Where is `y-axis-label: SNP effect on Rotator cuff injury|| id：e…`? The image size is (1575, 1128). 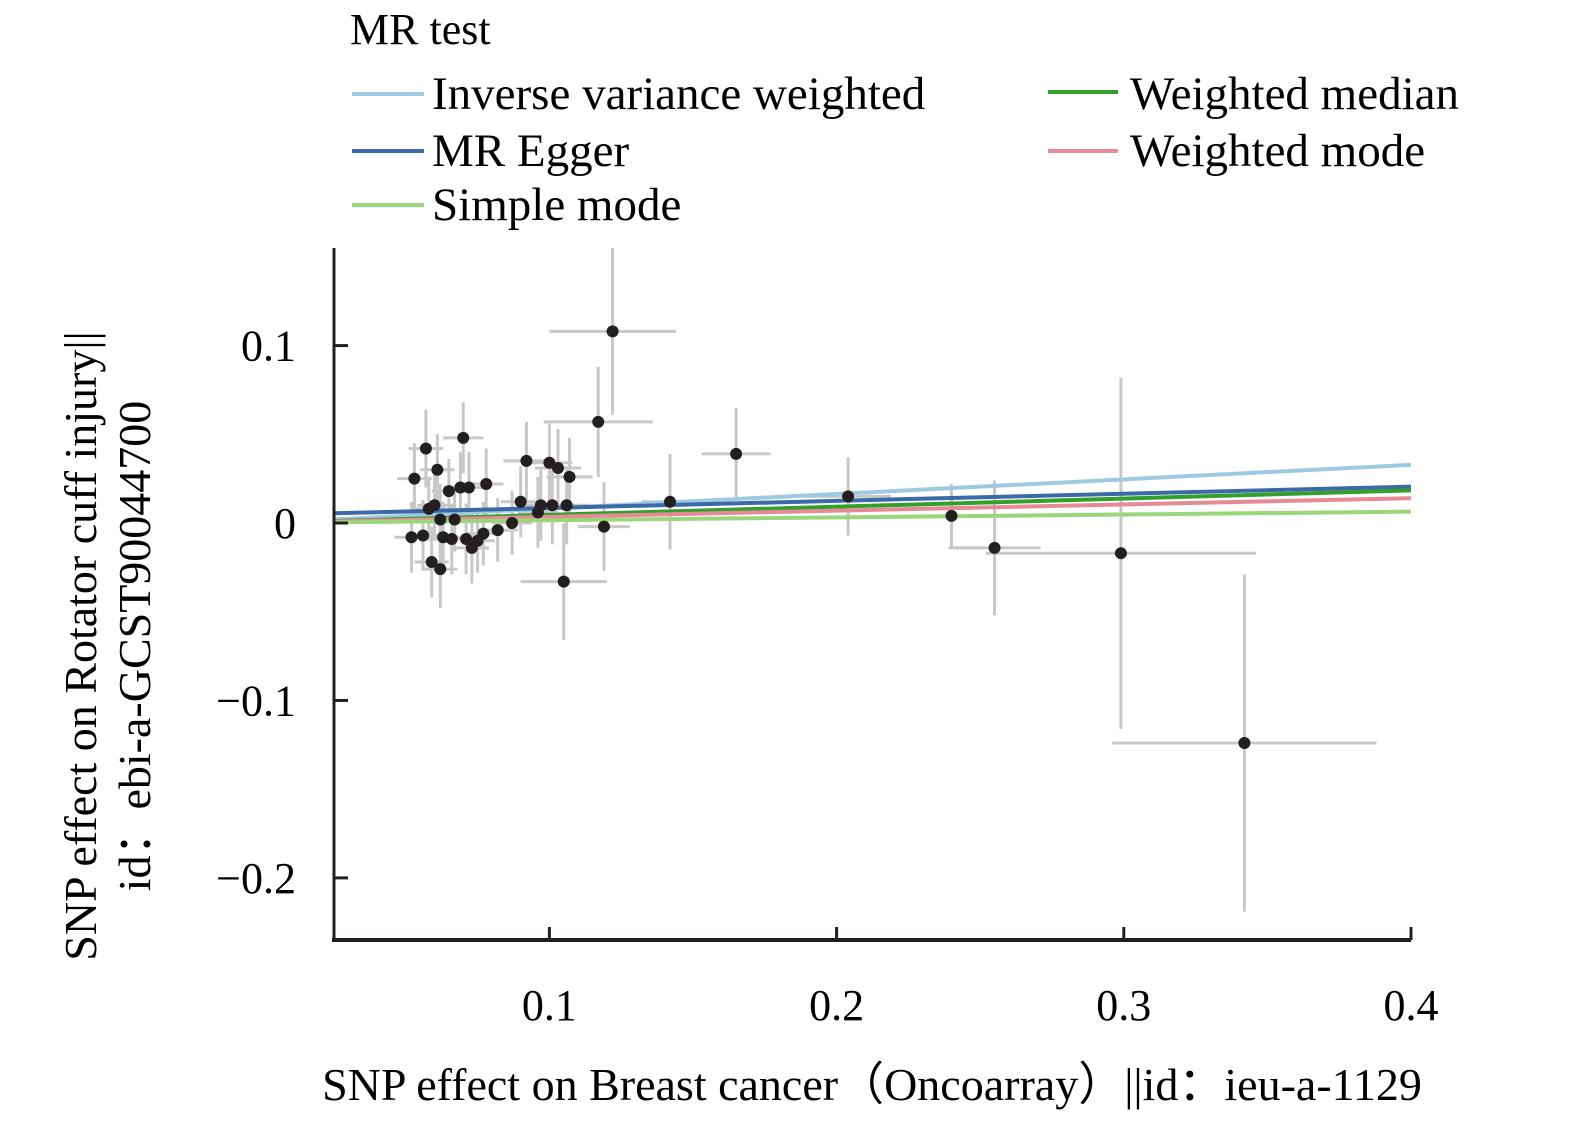 y-axis-label: SNP effect on Rotator cuff injury|| id：e… is located at coordinates (107, 646).